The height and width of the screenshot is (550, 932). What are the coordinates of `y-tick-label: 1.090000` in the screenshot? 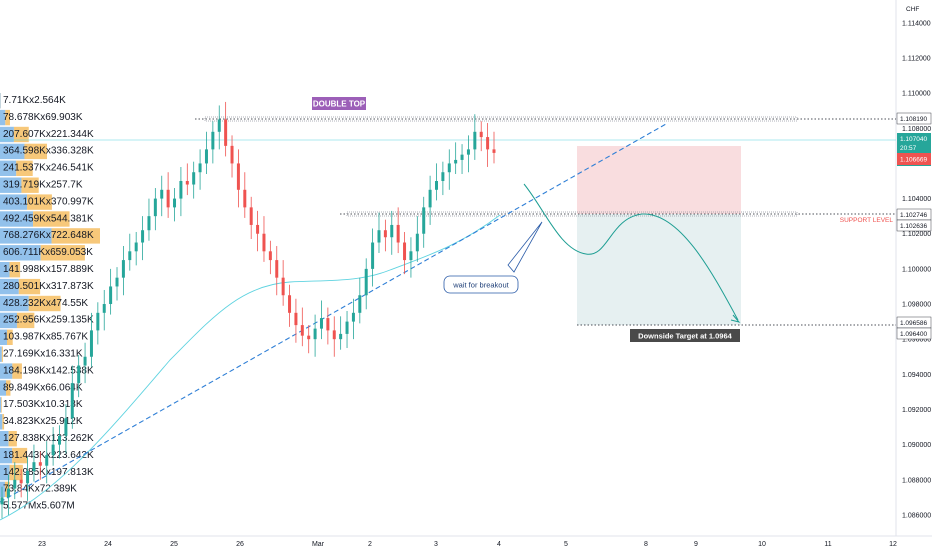 It's located at (916, 445).